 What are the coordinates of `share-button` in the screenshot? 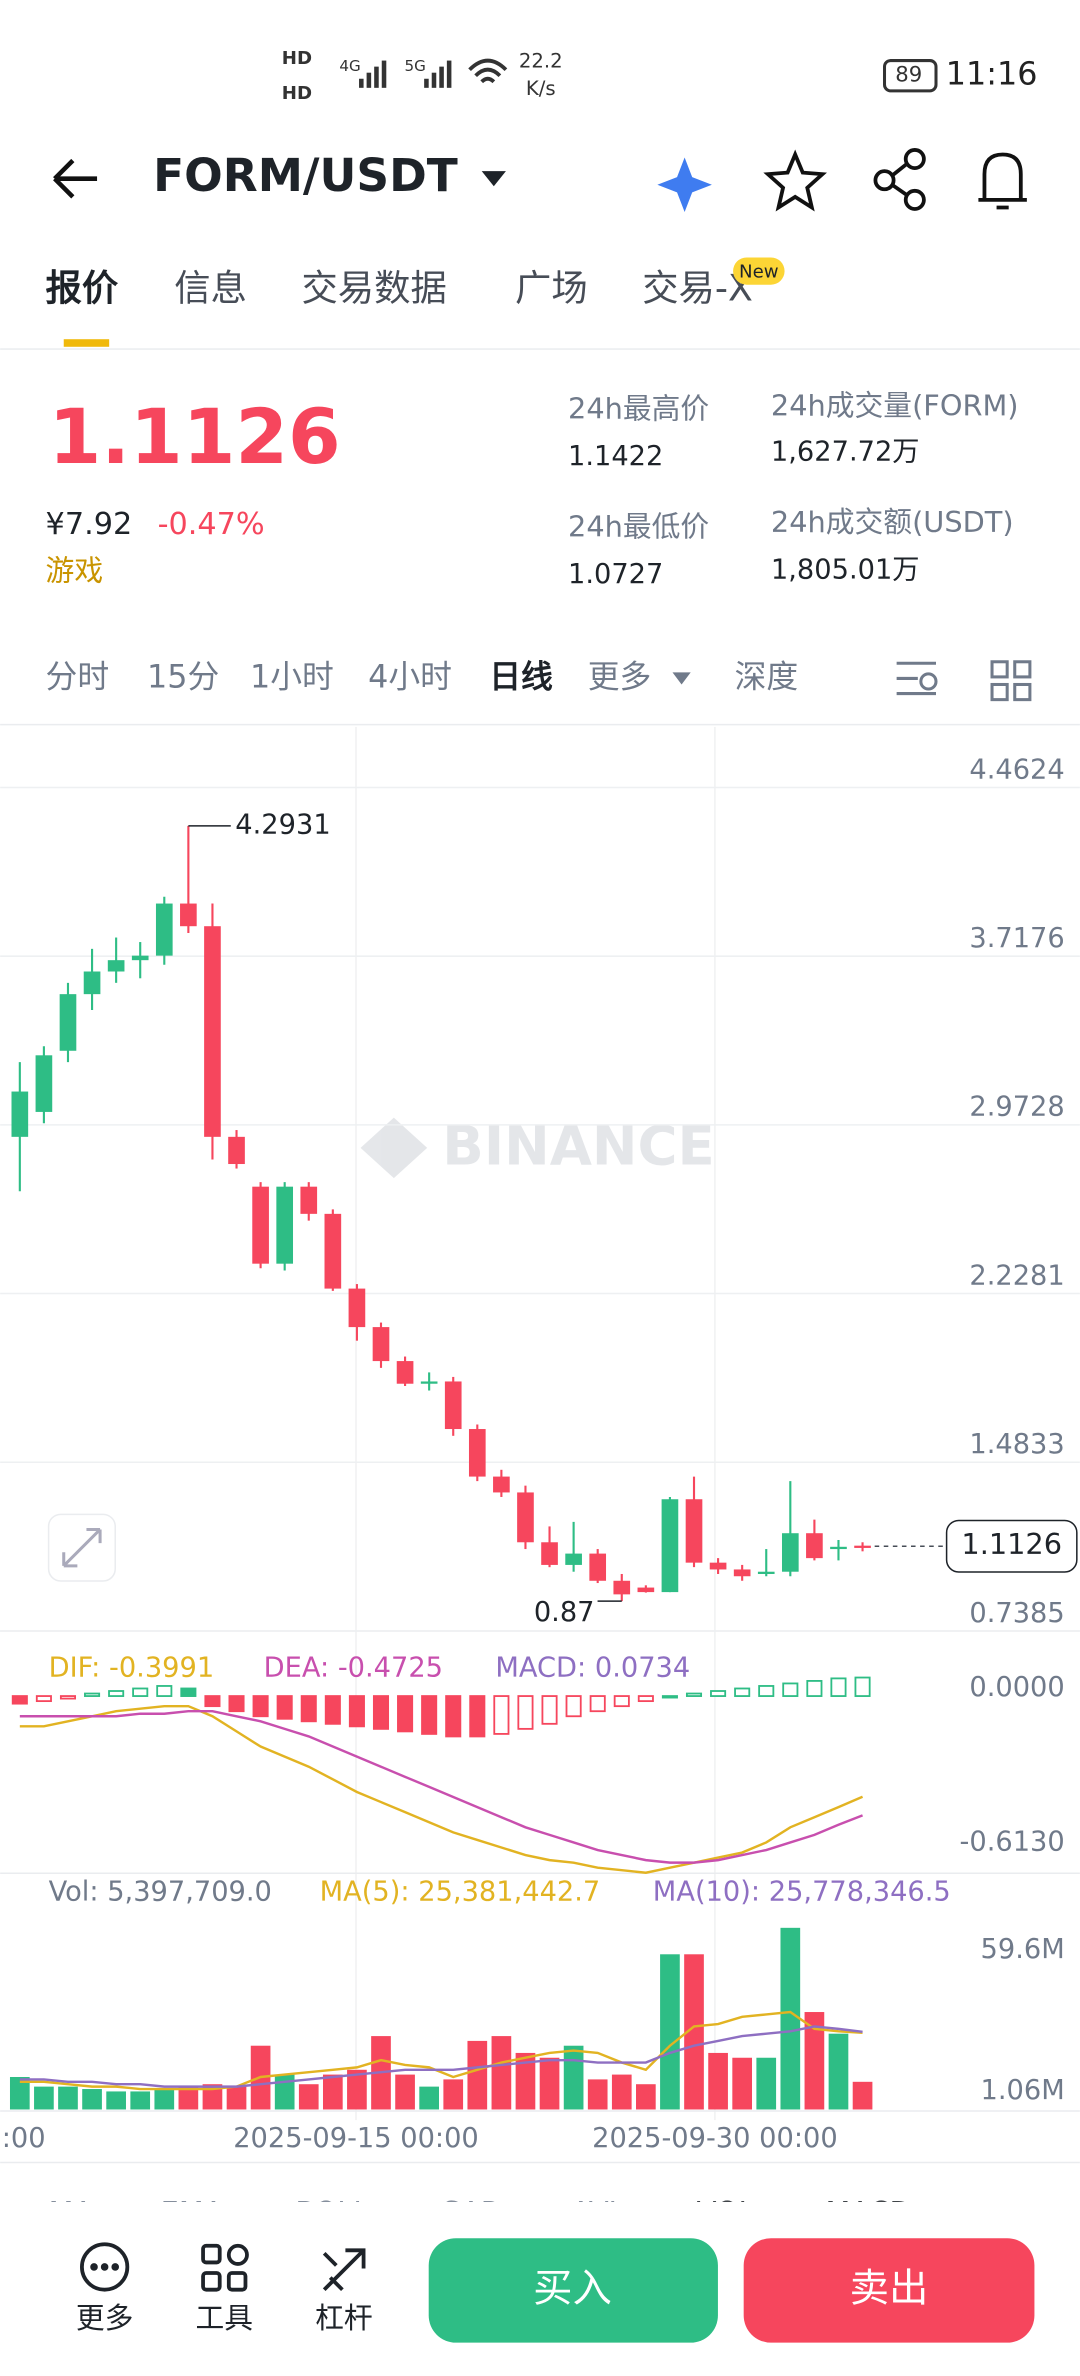 It's located at (899, 179).